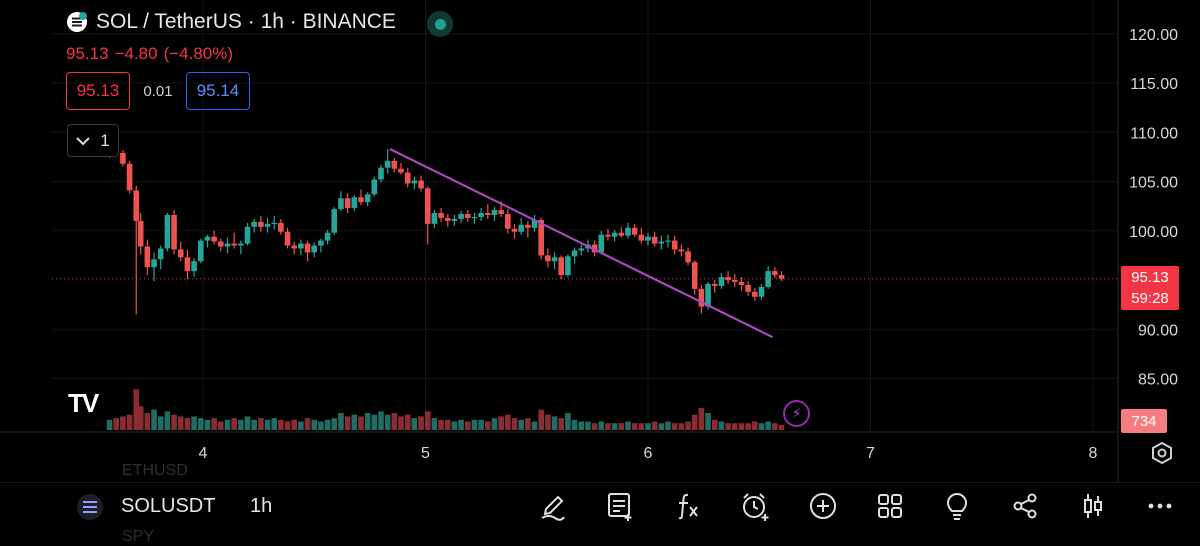 This screenshot has height=546, width=1200. What do you see at coordinates (553, 506) in the screenshot?
I see `pencil-icon` at bounding box center [553, 506].